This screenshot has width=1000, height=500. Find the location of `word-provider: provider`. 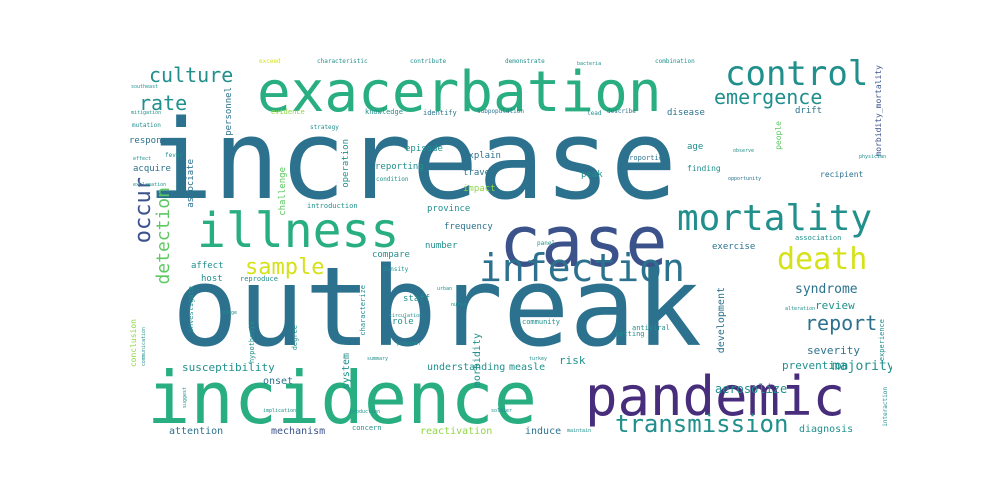

word-provider: provider is located at coordinates (409, 344).